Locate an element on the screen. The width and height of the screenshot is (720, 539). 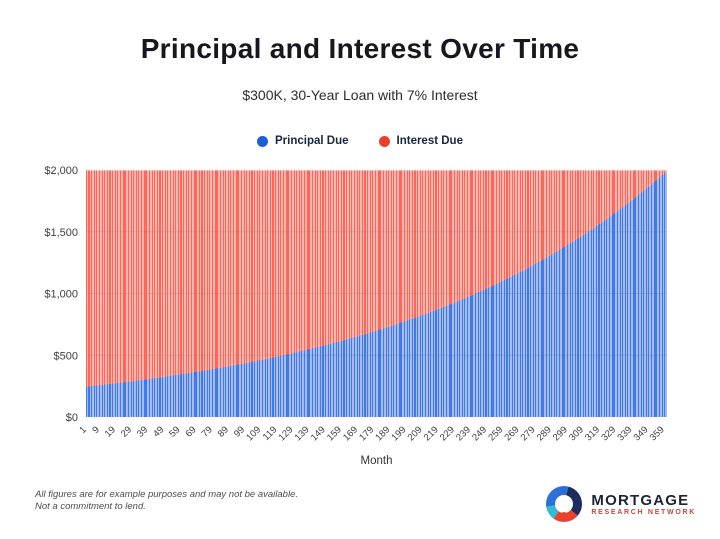
svg-text: $500 is located at coordinates (66, 356).